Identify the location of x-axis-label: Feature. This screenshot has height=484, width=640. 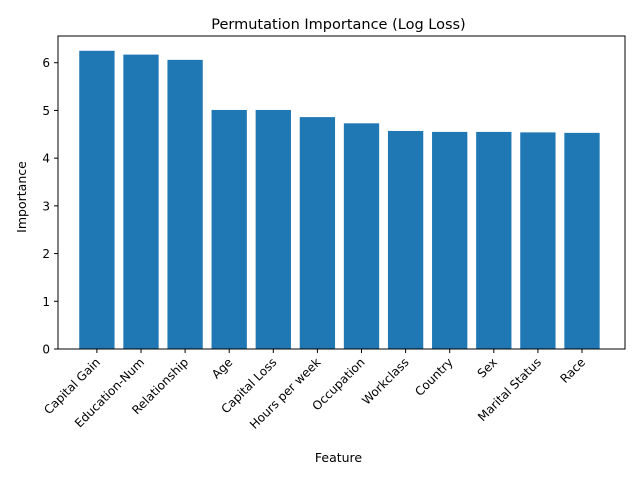
(339, 457).